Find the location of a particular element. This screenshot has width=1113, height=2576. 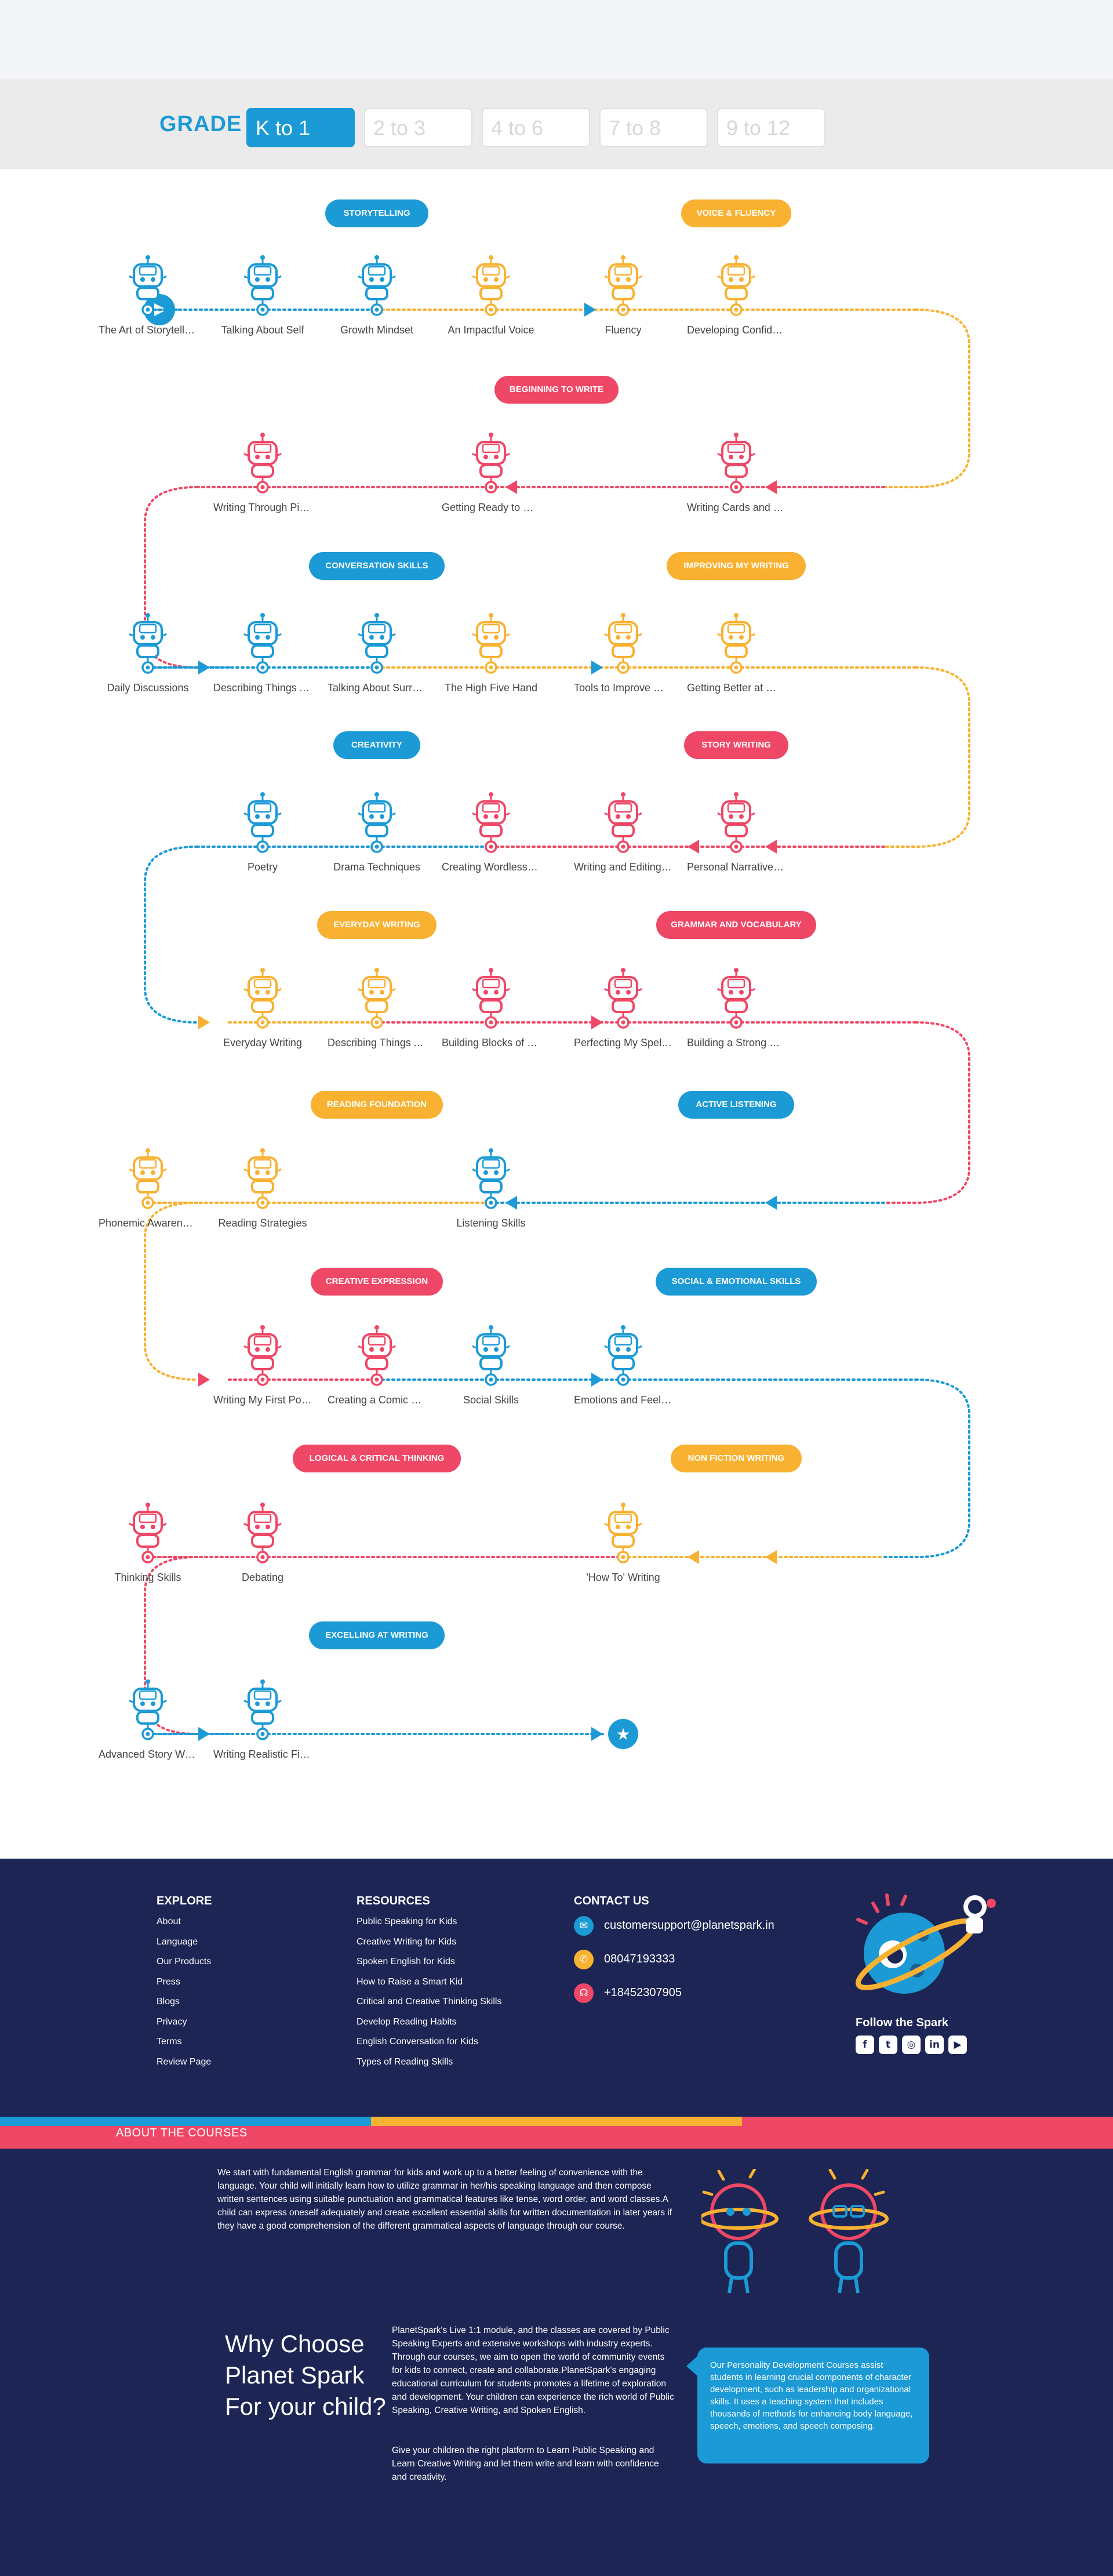

lesson-label: The Art of Storytelling is located at coordinates (148, 330).